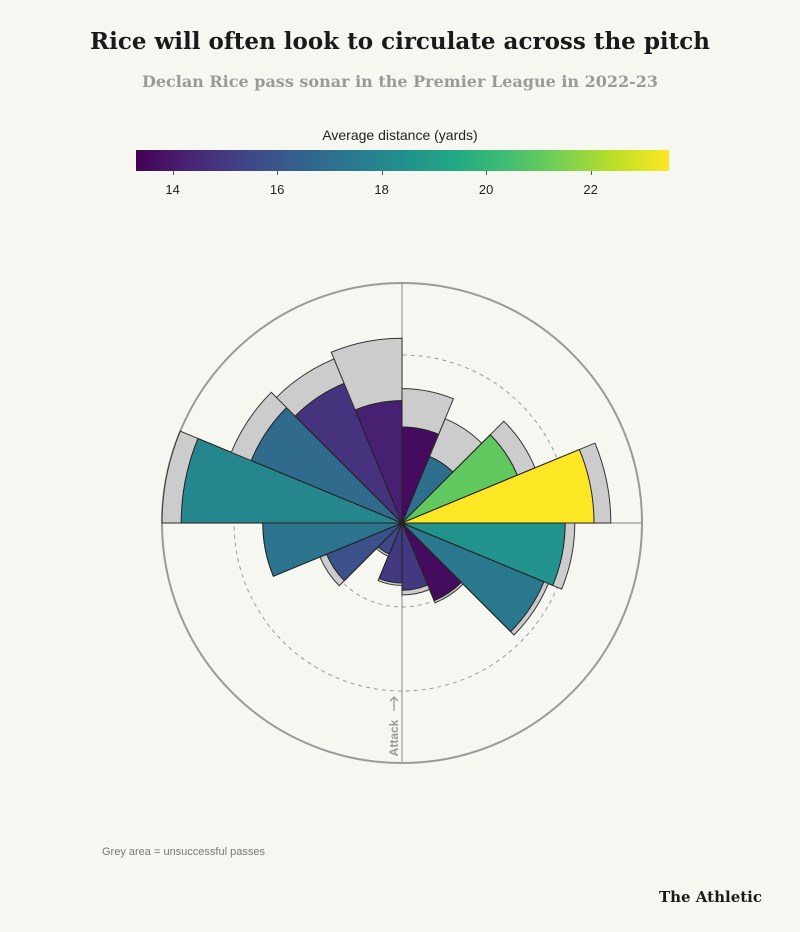  Describe the element at coordinates (183, 852) in the screenshot. I see `footnote: Grey area = unsuccessful passes` at that location.